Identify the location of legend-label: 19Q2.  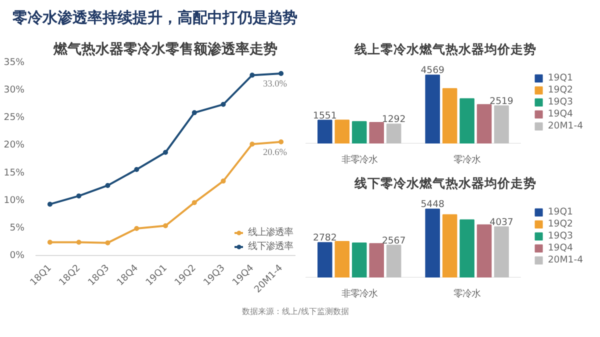
(560, 90).